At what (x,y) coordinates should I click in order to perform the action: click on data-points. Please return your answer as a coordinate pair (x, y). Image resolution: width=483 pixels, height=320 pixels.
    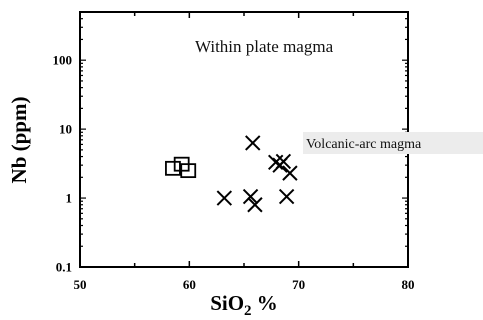
    Looking at the image, I should click on (231, 174).